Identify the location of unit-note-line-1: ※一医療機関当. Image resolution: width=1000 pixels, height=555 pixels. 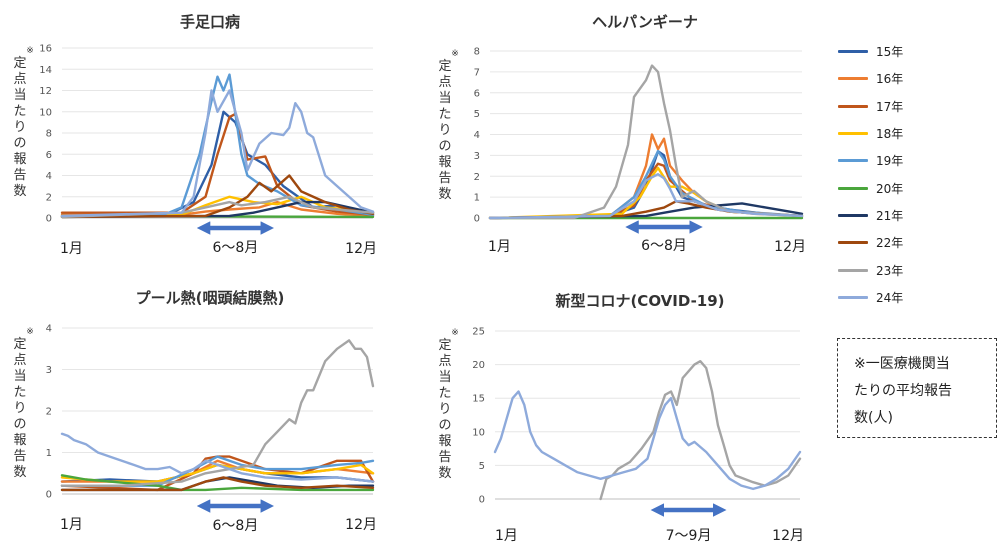
(902, 364).